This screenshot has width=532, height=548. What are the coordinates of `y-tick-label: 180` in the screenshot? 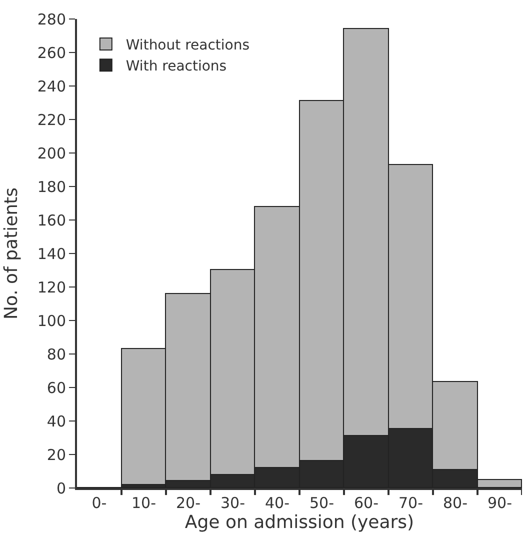 It's located at (51, 187).